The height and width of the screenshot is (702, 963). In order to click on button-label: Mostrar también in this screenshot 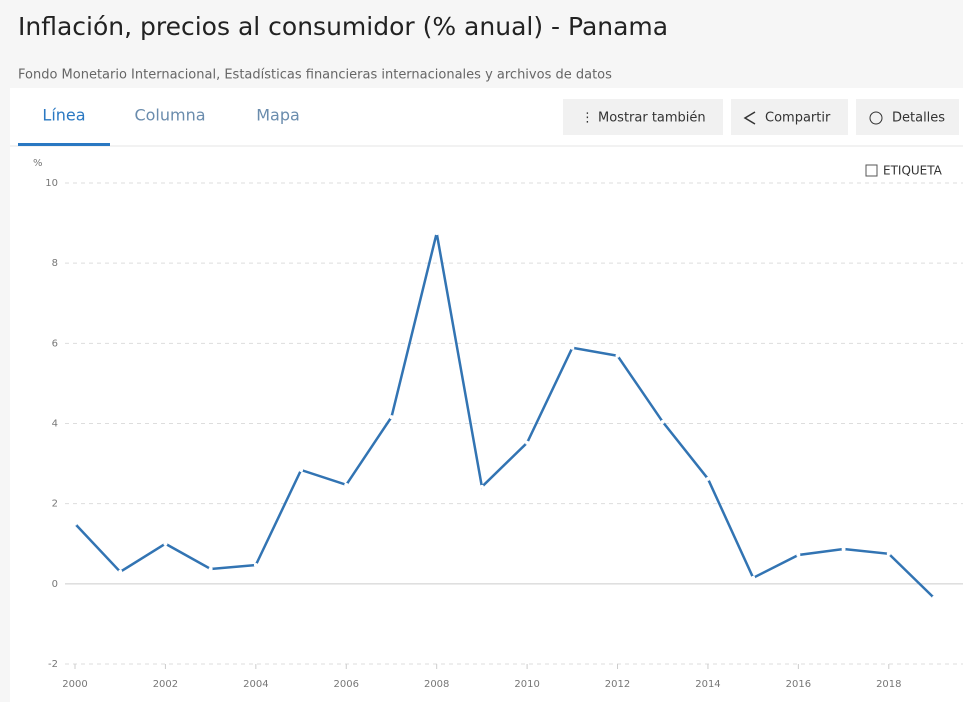, I will do `click(652, 118)`.